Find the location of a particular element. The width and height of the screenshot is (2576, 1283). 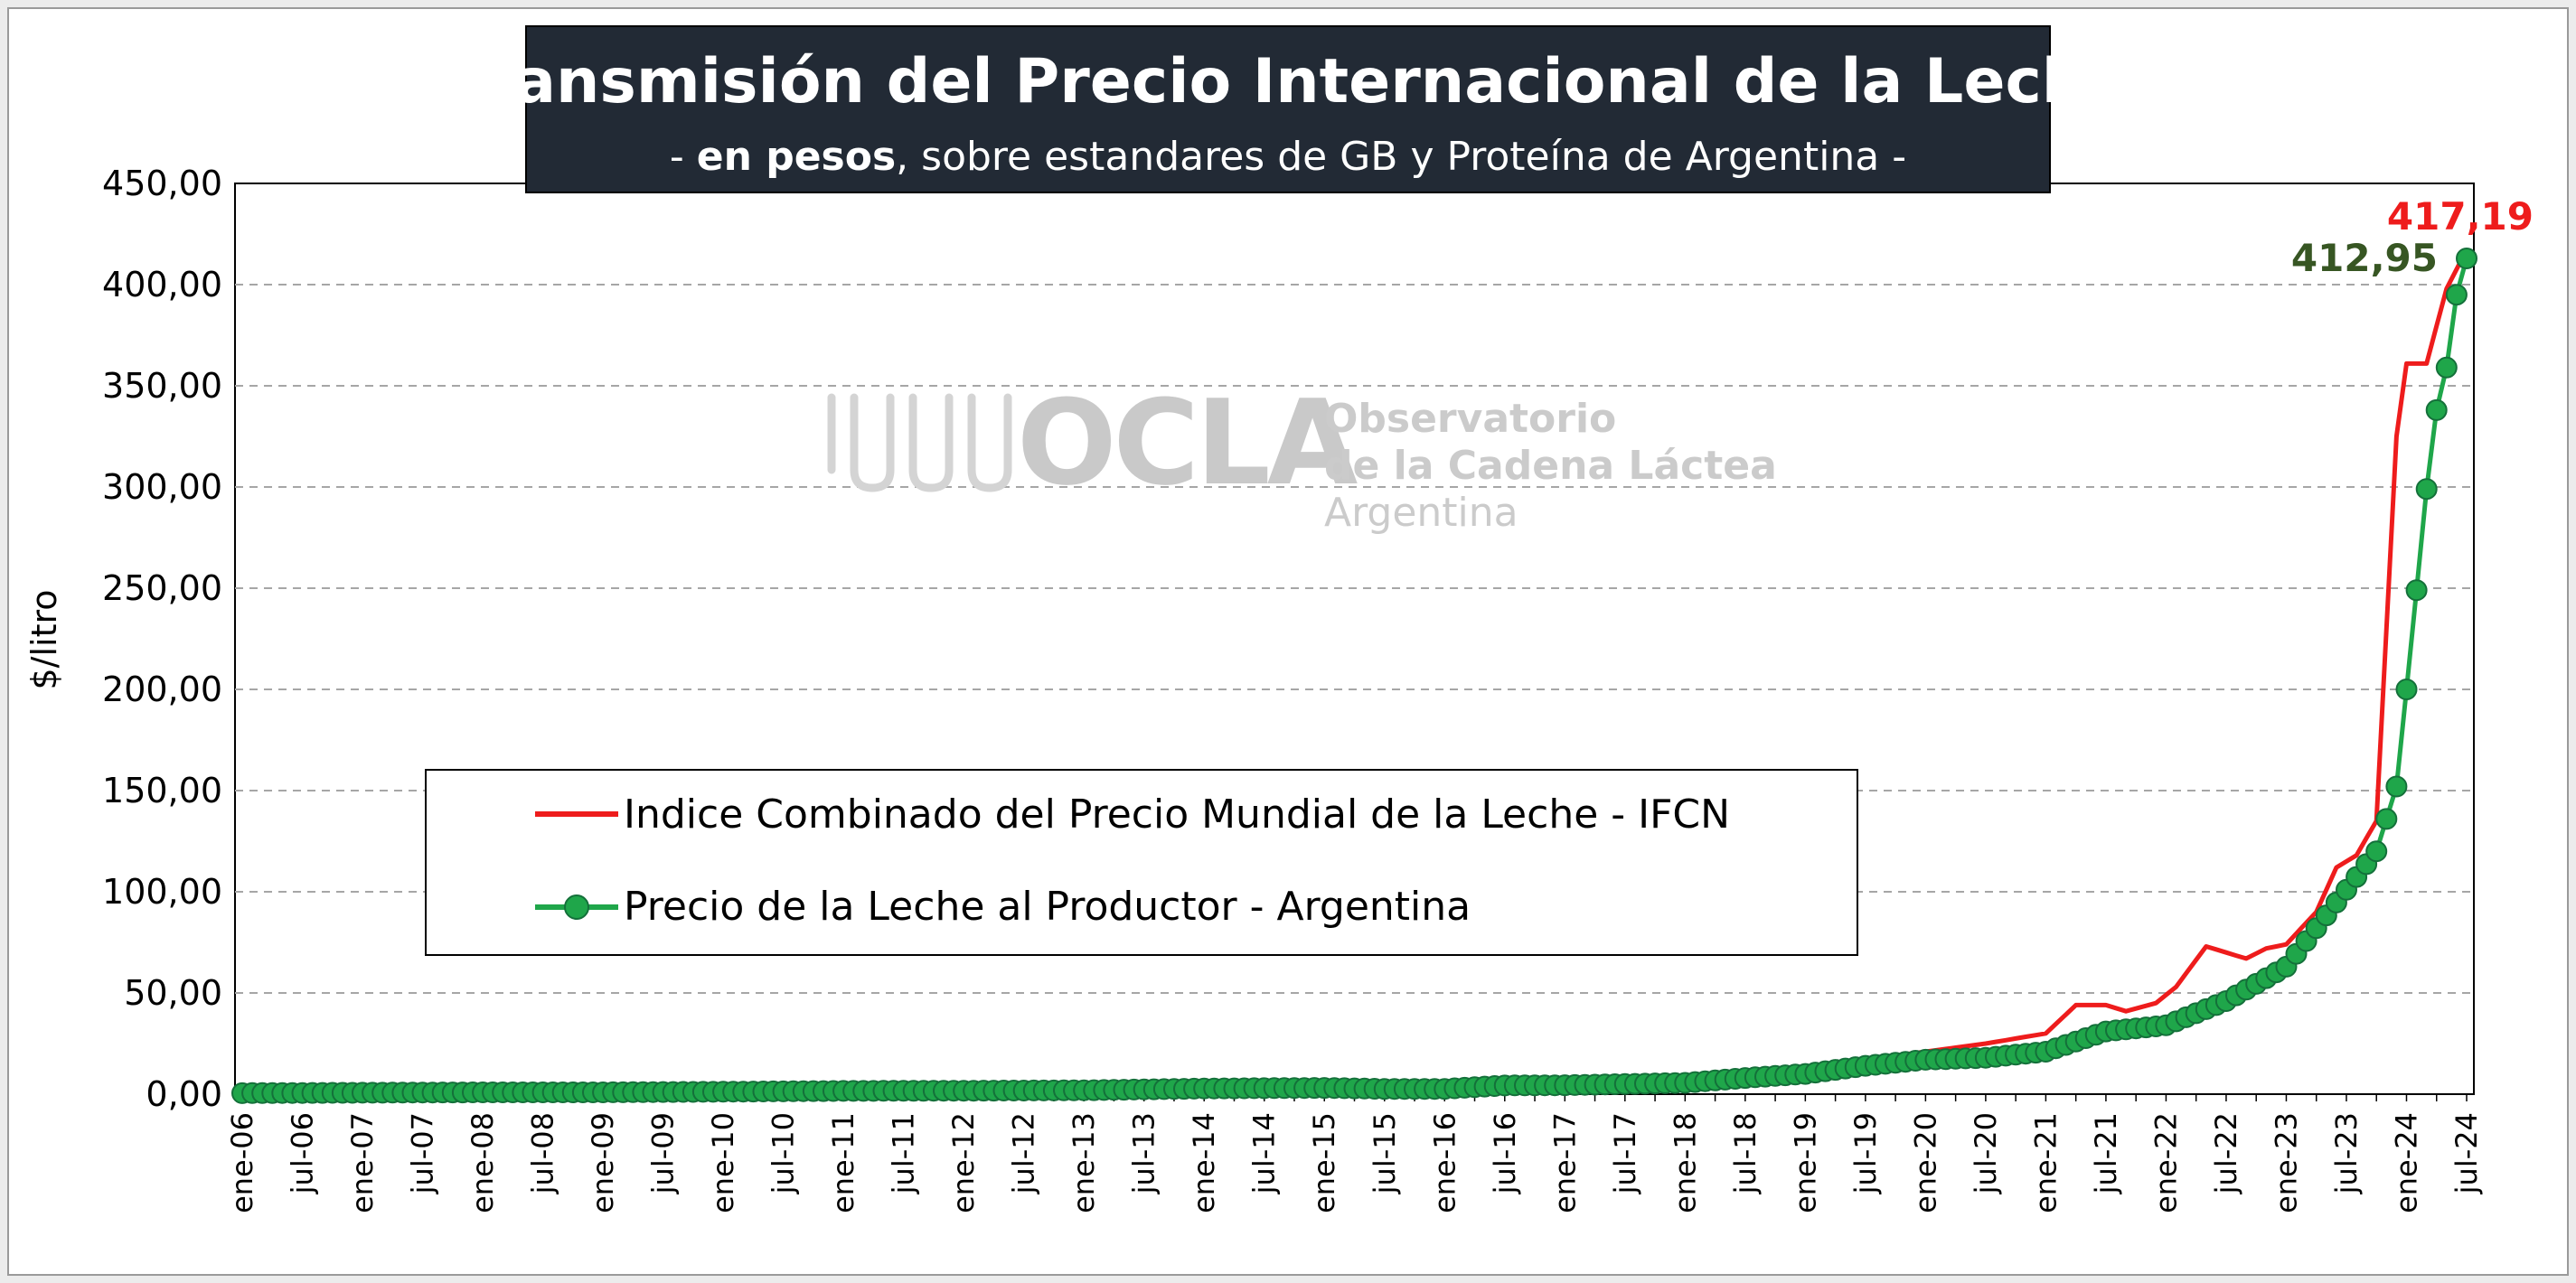

y-tick-label: 300,00 is located at coordinates (162, 487).